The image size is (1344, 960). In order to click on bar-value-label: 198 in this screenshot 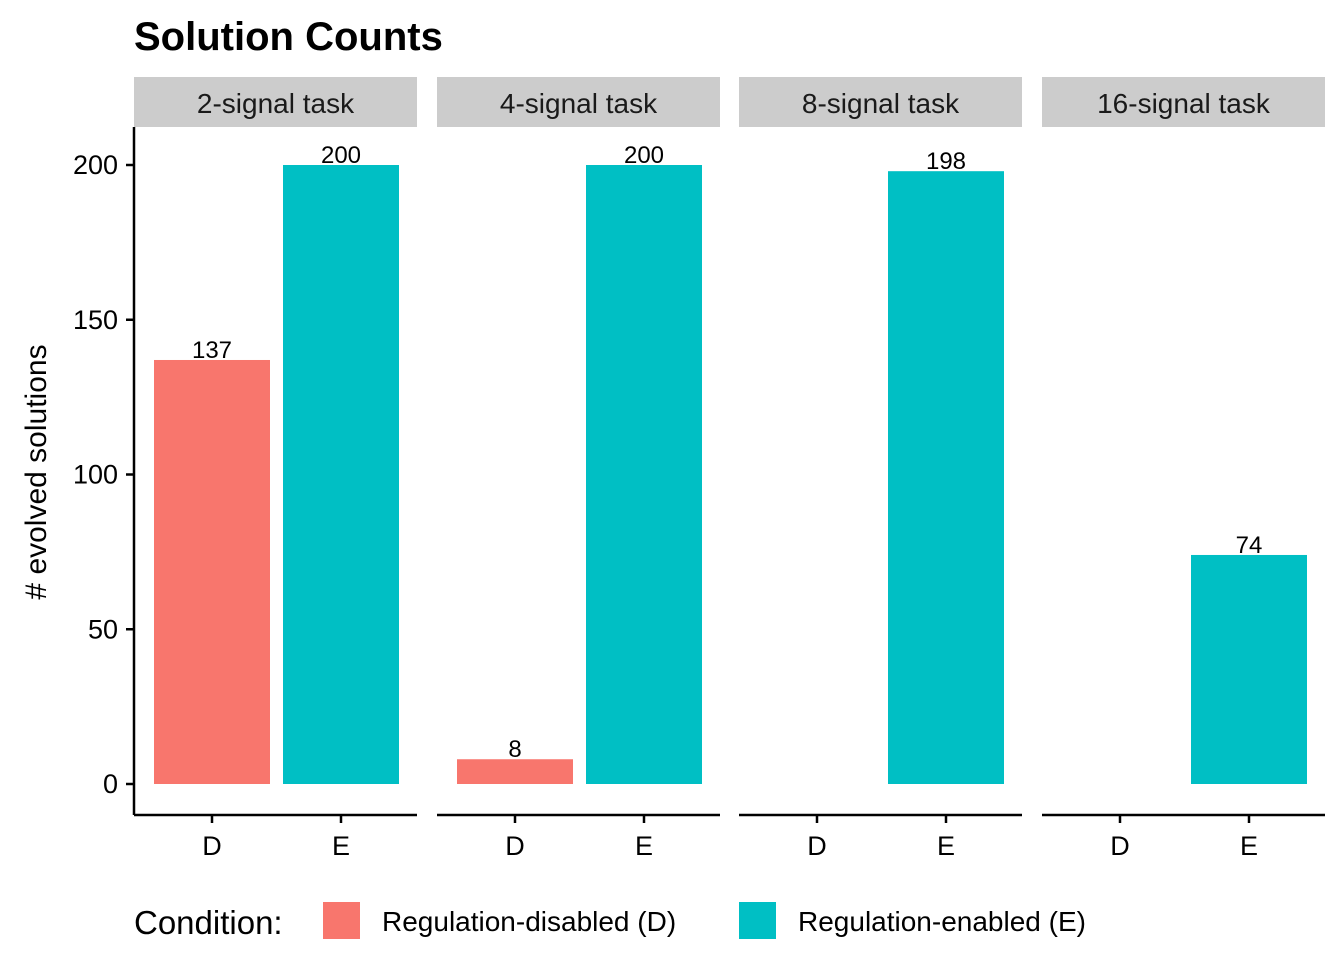, I will do `click(946, 161)`.